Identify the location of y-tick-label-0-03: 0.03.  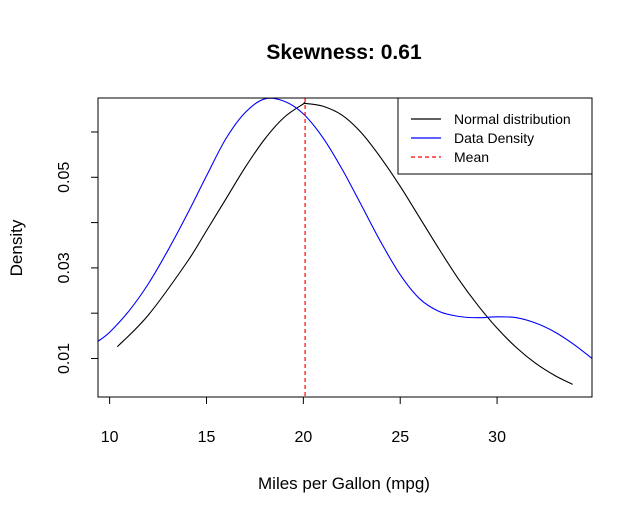
(64, 267).